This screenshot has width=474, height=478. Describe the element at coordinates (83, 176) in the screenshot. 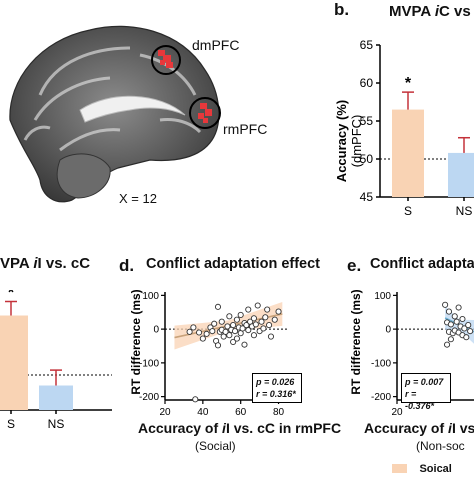

I see `cerebellum` at that location.